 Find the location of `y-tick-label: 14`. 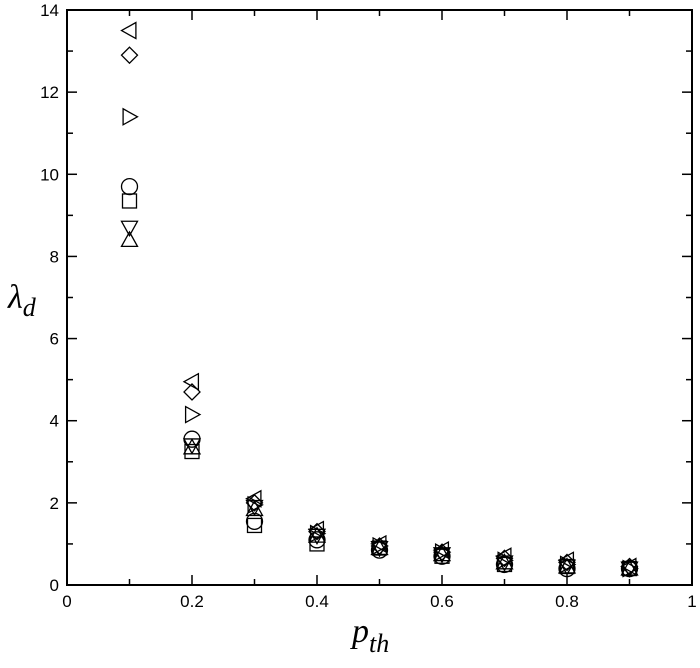

y-tick-label: 14 is located at coordinates (49, 10).